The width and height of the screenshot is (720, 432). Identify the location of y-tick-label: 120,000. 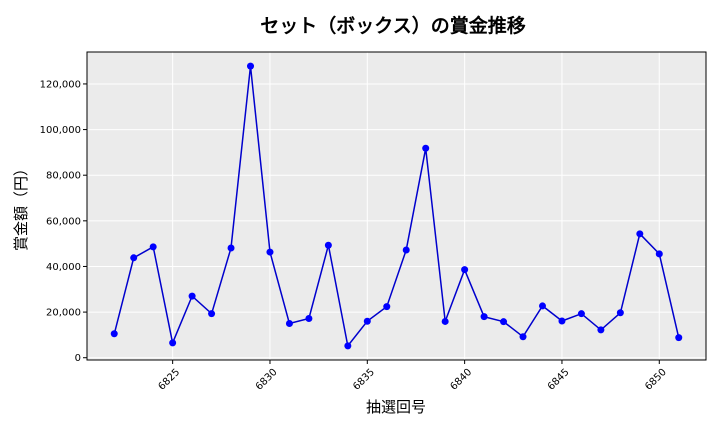
(60, 84).